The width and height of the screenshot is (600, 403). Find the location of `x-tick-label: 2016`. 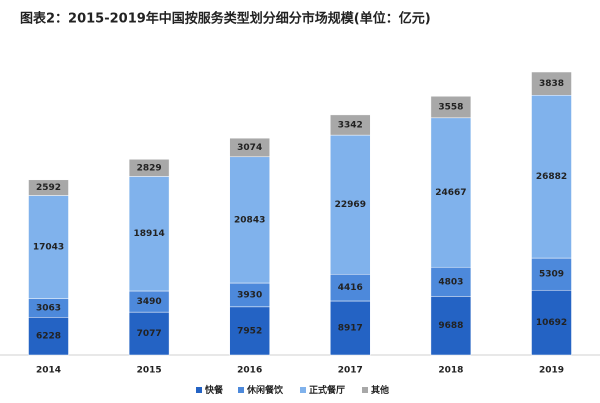

x-tick-label: 2016 is located at coordinates (249, 371).